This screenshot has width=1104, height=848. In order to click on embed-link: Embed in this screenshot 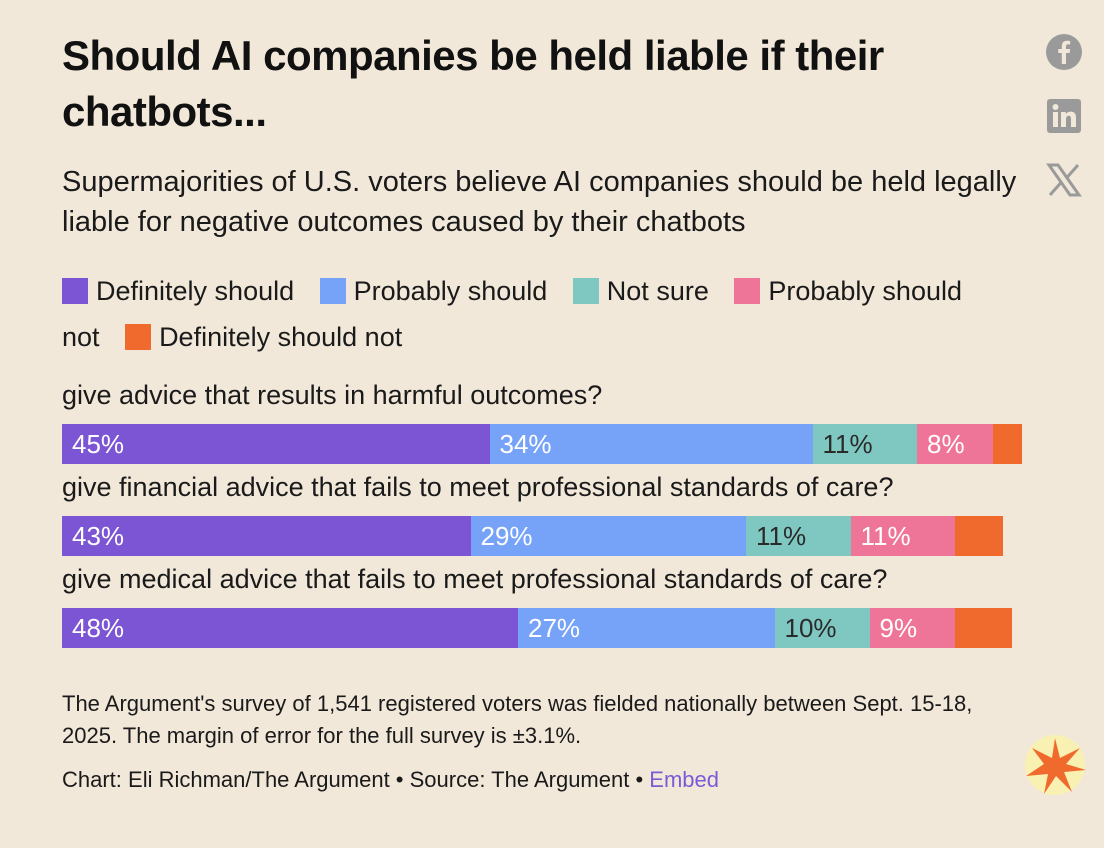, I will do `click(684, 779)`.